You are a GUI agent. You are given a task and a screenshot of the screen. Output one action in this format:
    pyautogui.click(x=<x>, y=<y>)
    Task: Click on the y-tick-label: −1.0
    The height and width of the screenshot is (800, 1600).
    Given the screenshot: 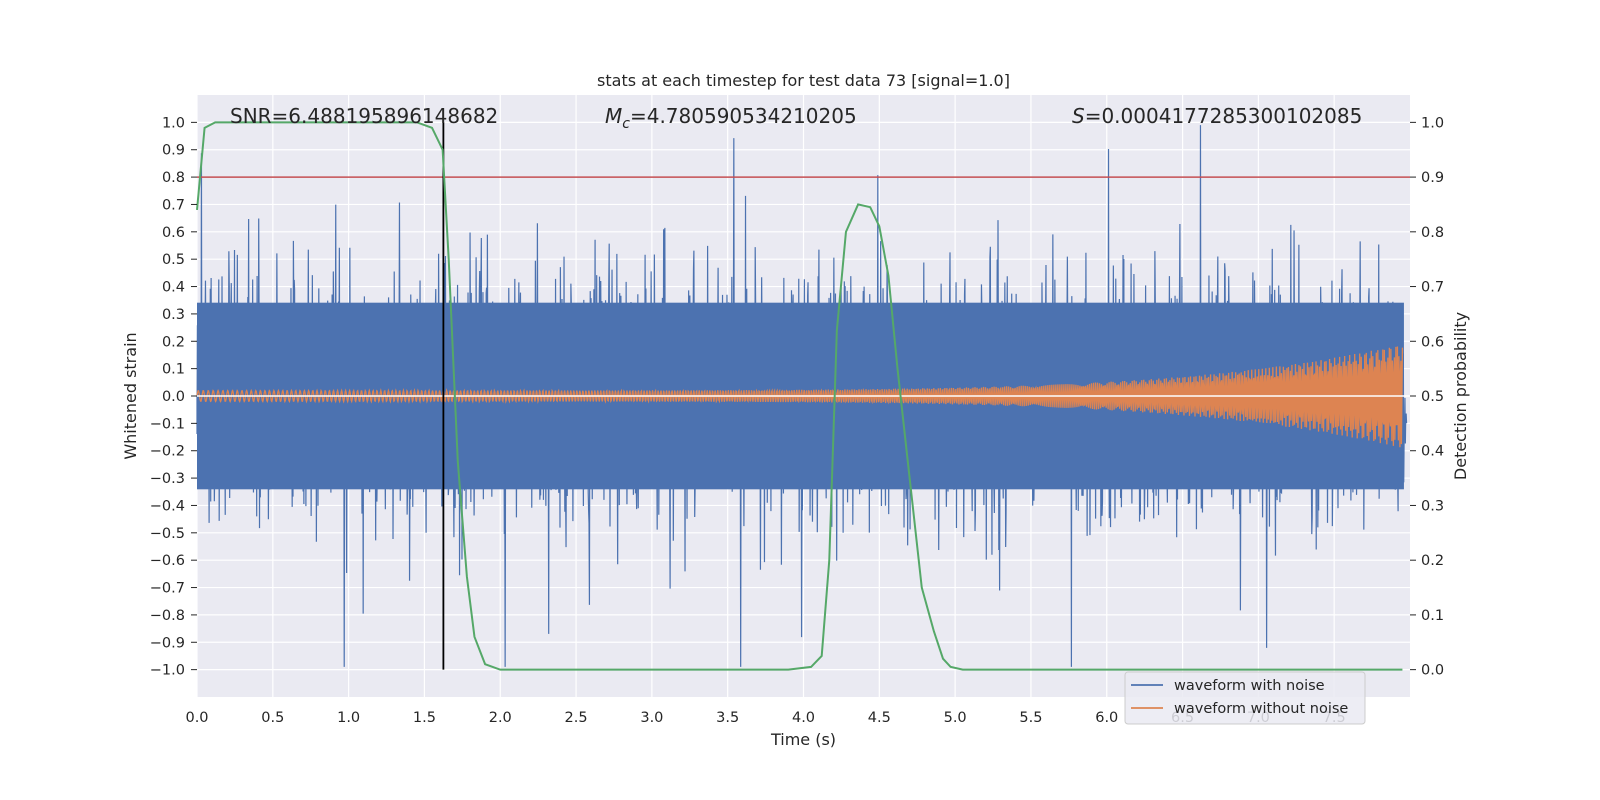 What is the action you would take?
    pyautogui.click(x=167, y=671)
    